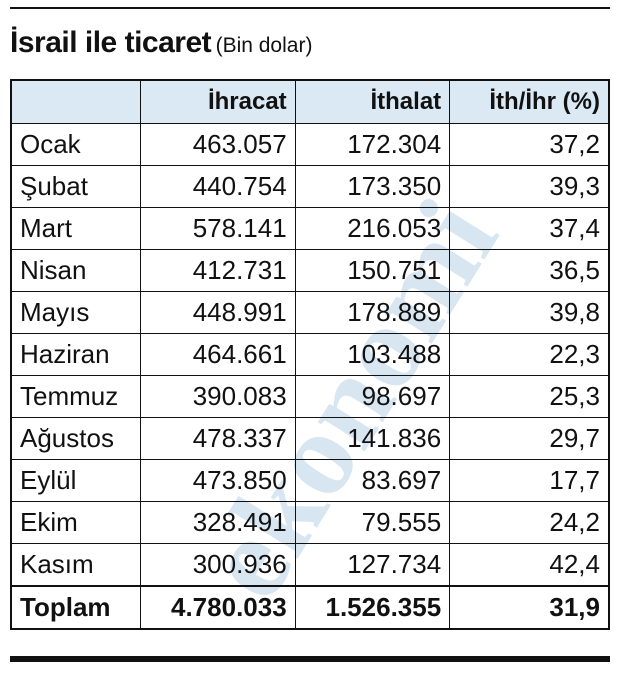 Image resolution: width=633 pixels, height=680 pixels. I want to click on value-cell: 36,5, so click(529, 270).